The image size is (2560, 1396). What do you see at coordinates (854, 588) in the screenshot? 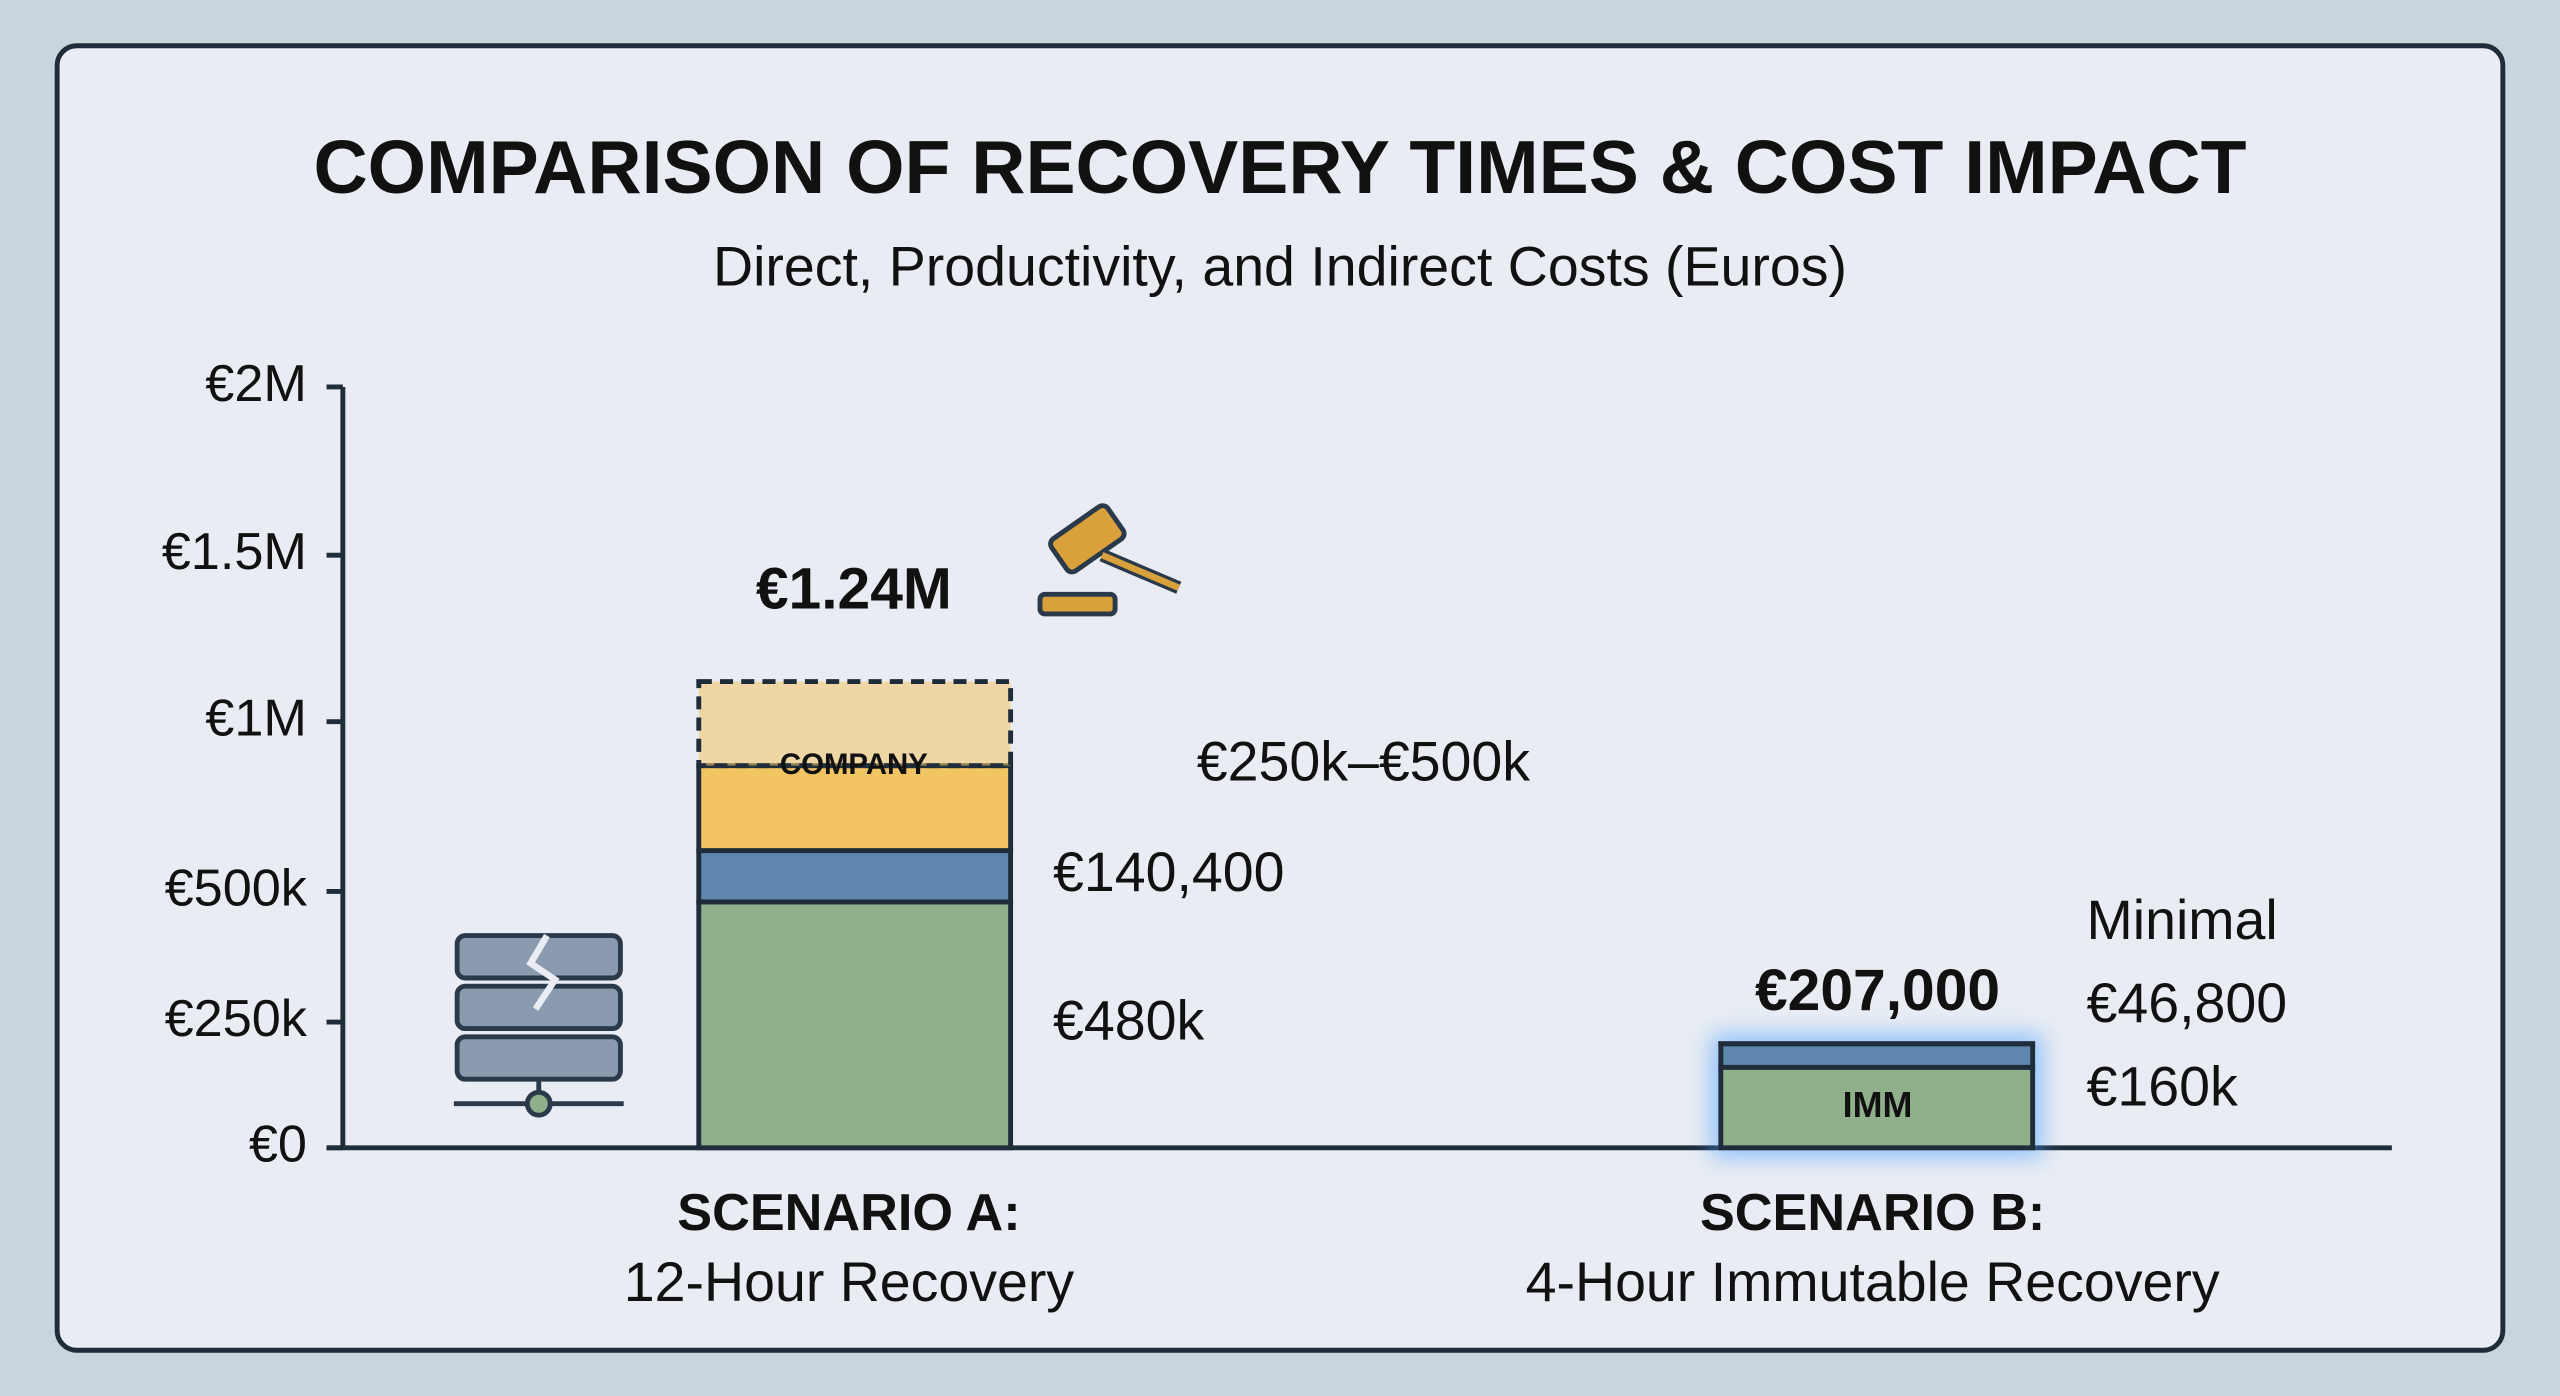
I see `total-label: €1.24M` at bounding box center [854, 588].